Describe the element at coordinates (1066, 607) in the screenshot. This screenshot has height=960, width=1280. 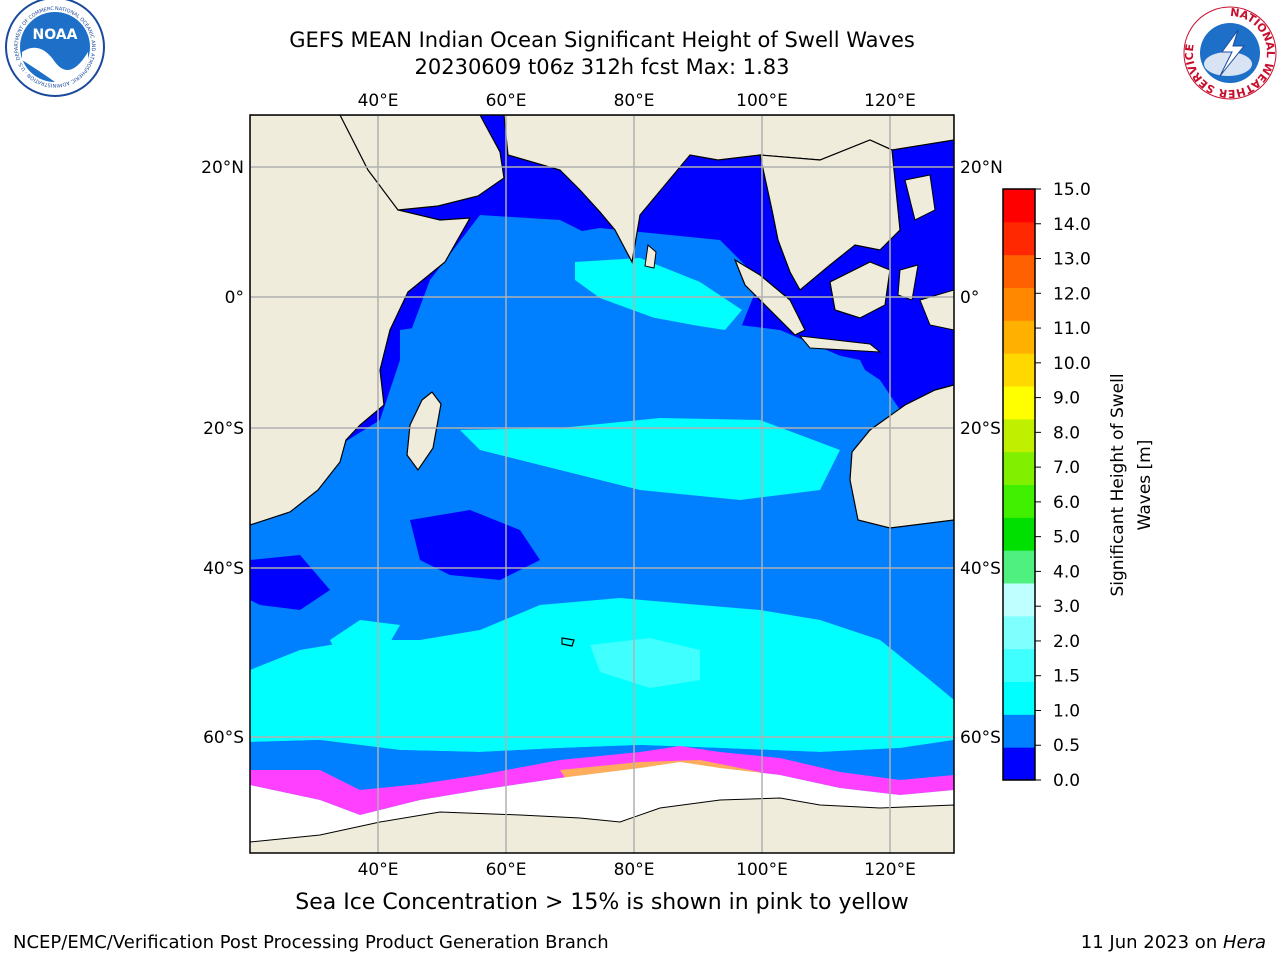
I see `colorbar-tick-label: 3.0` at that location.